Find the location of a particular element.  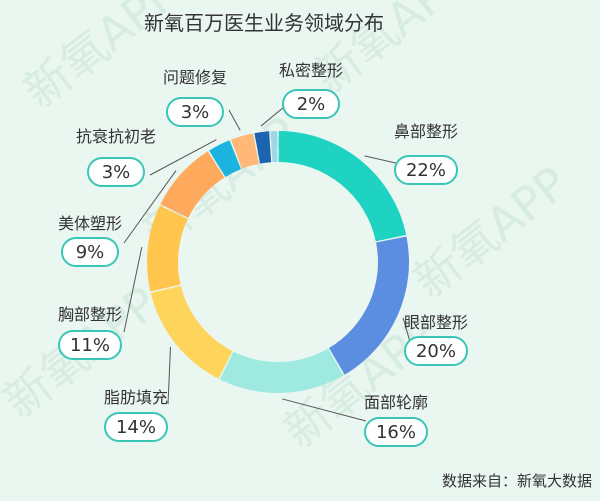

slice-label-percent: 22% is located at coordinates (426, 170).